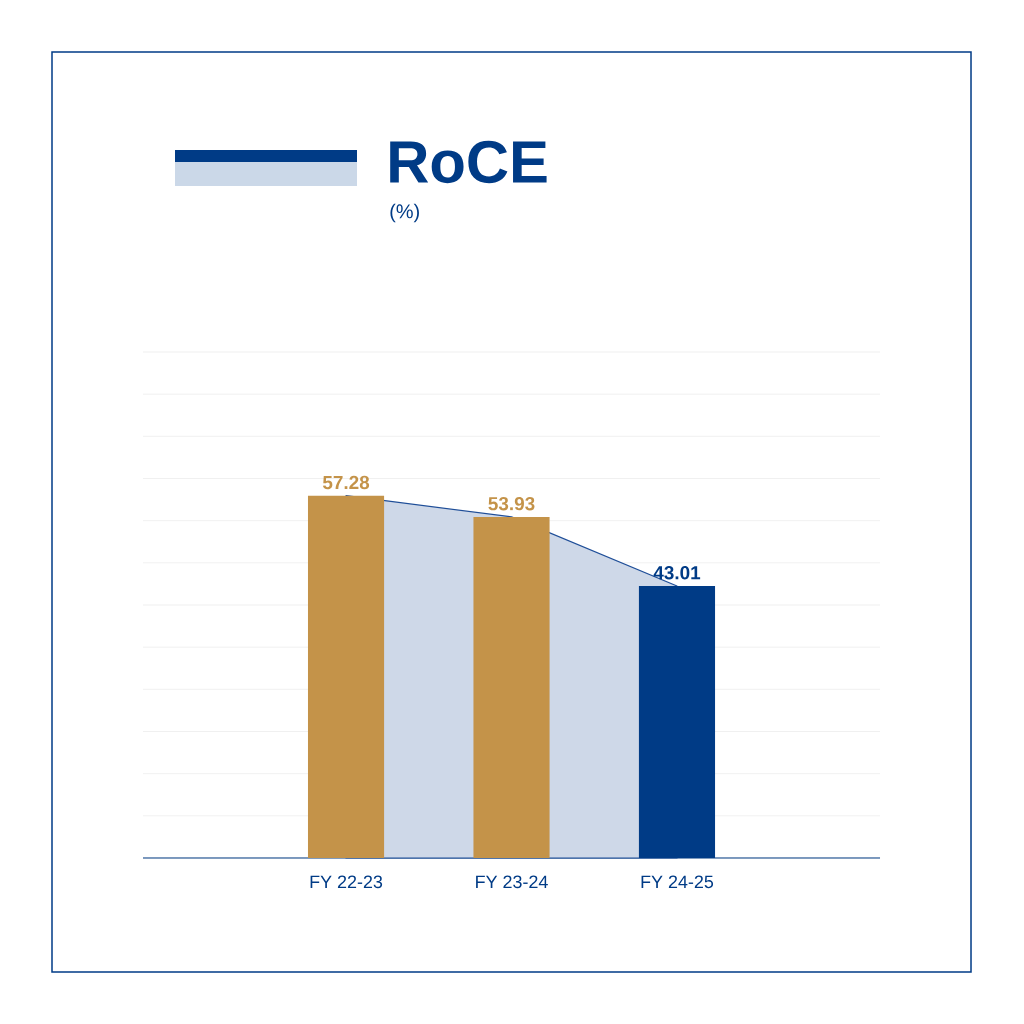 This screenshot has height=1024, width=1024. Describe the element at coordinates (404, 213) in the screenshot. I see `chart-subtitle: (%)` at that location.